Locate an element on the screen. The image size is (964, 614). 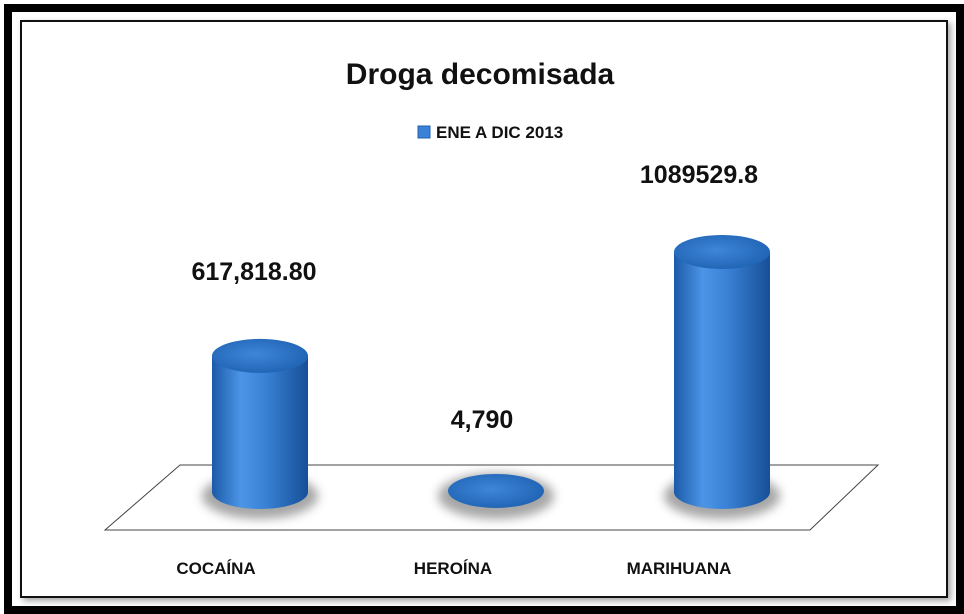
legend: ENE A DIC 2013 is located at coordinates (490, 132).